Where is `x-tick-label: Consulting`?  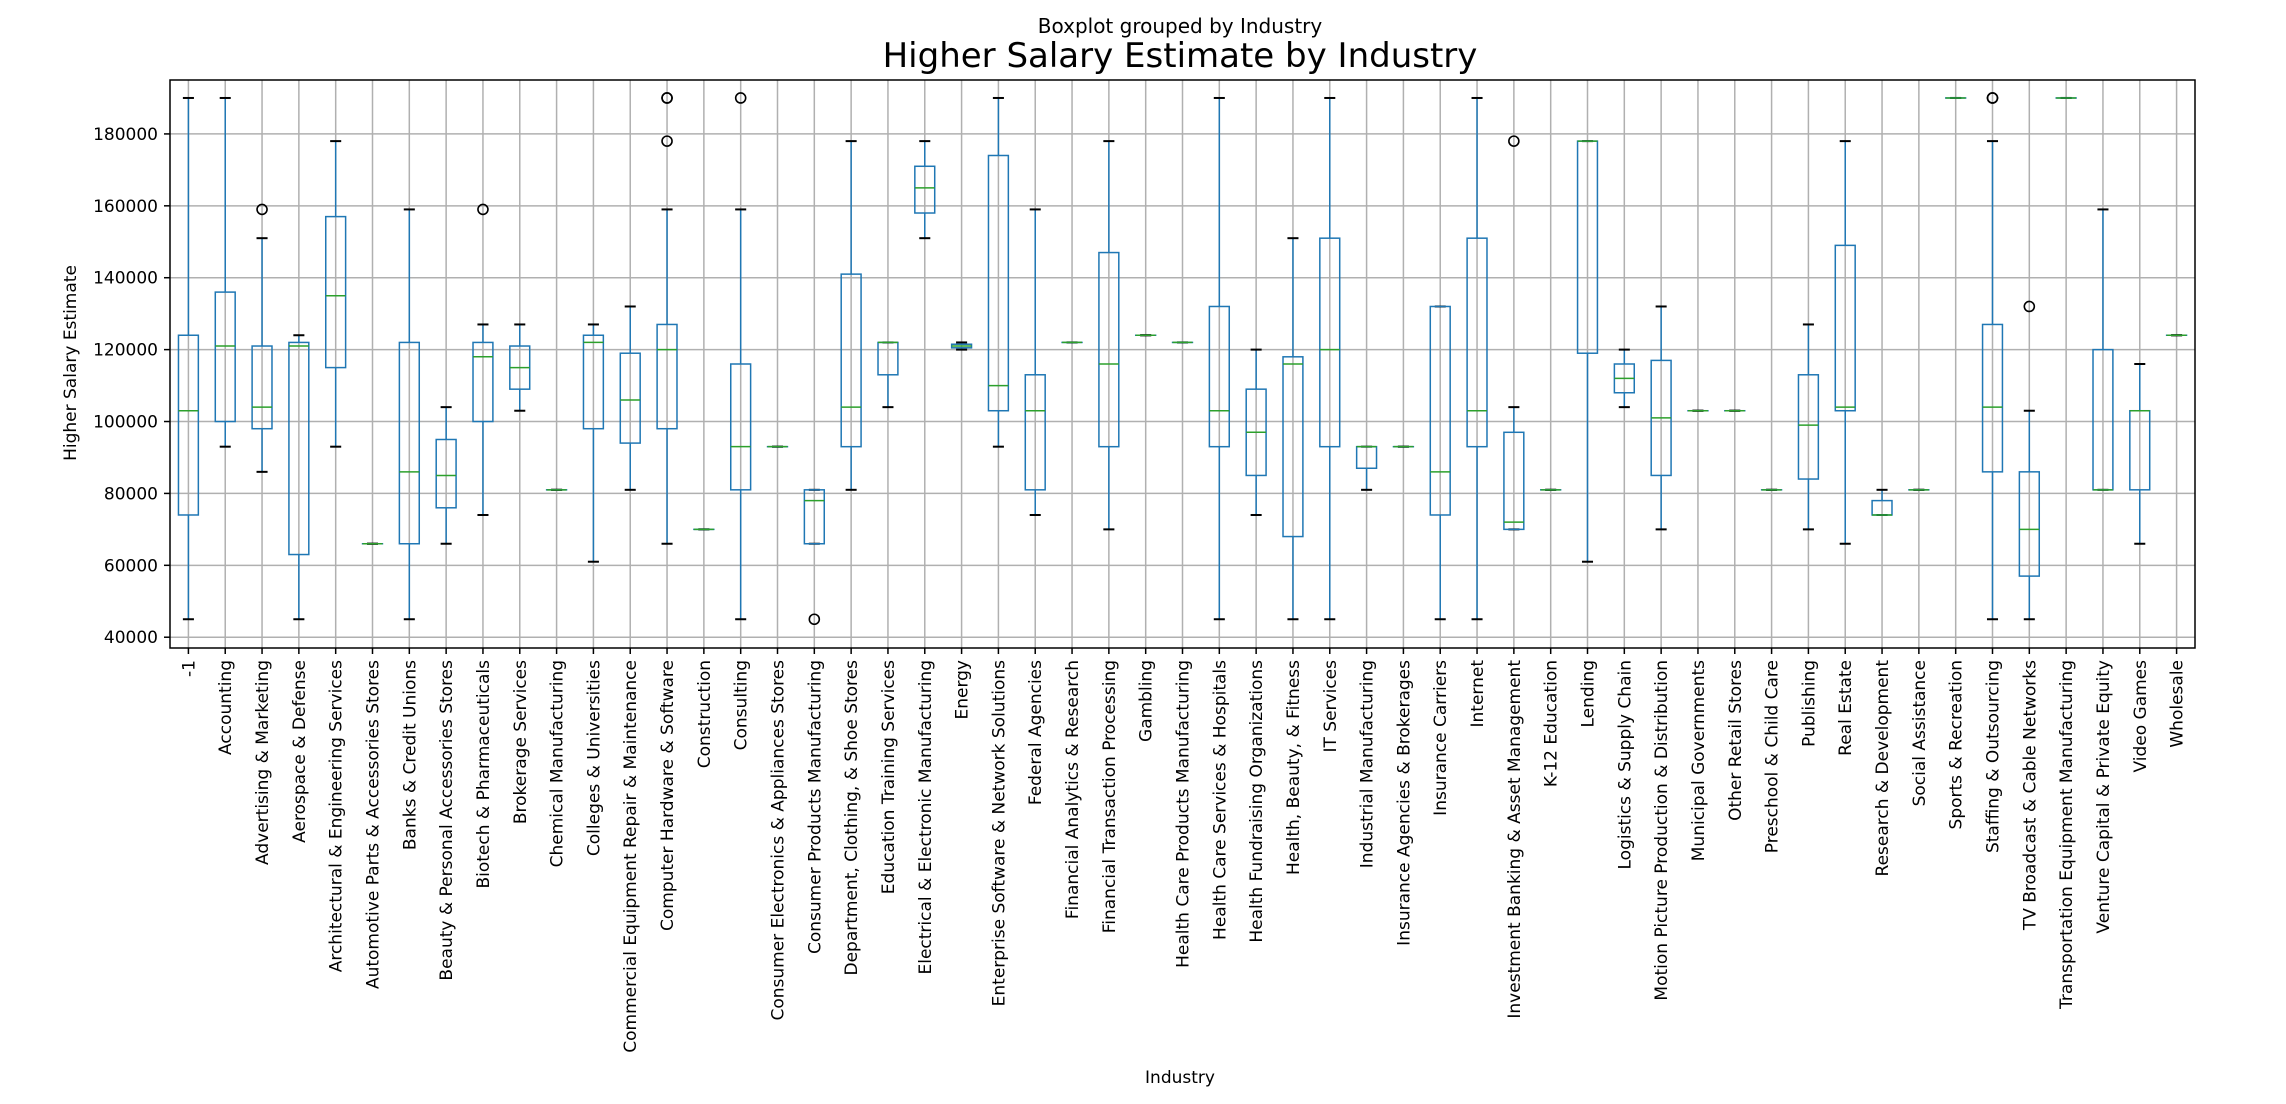 x-tick-label: Consulting is located at coordinates (742, 705).